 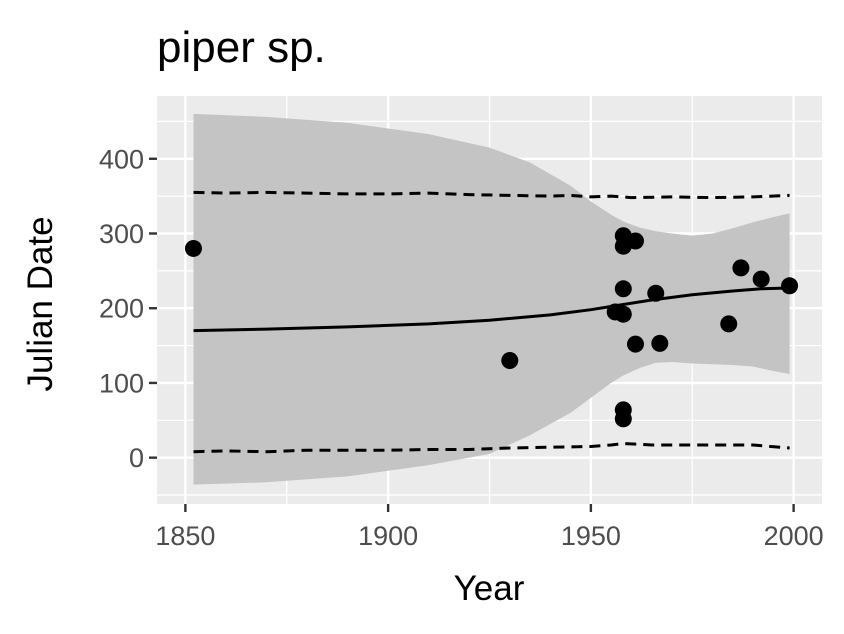 What do you see at coordinates (489, 588) in the screenshot?
I see `x-axis-title: Year` at bounding box center [489, 588].